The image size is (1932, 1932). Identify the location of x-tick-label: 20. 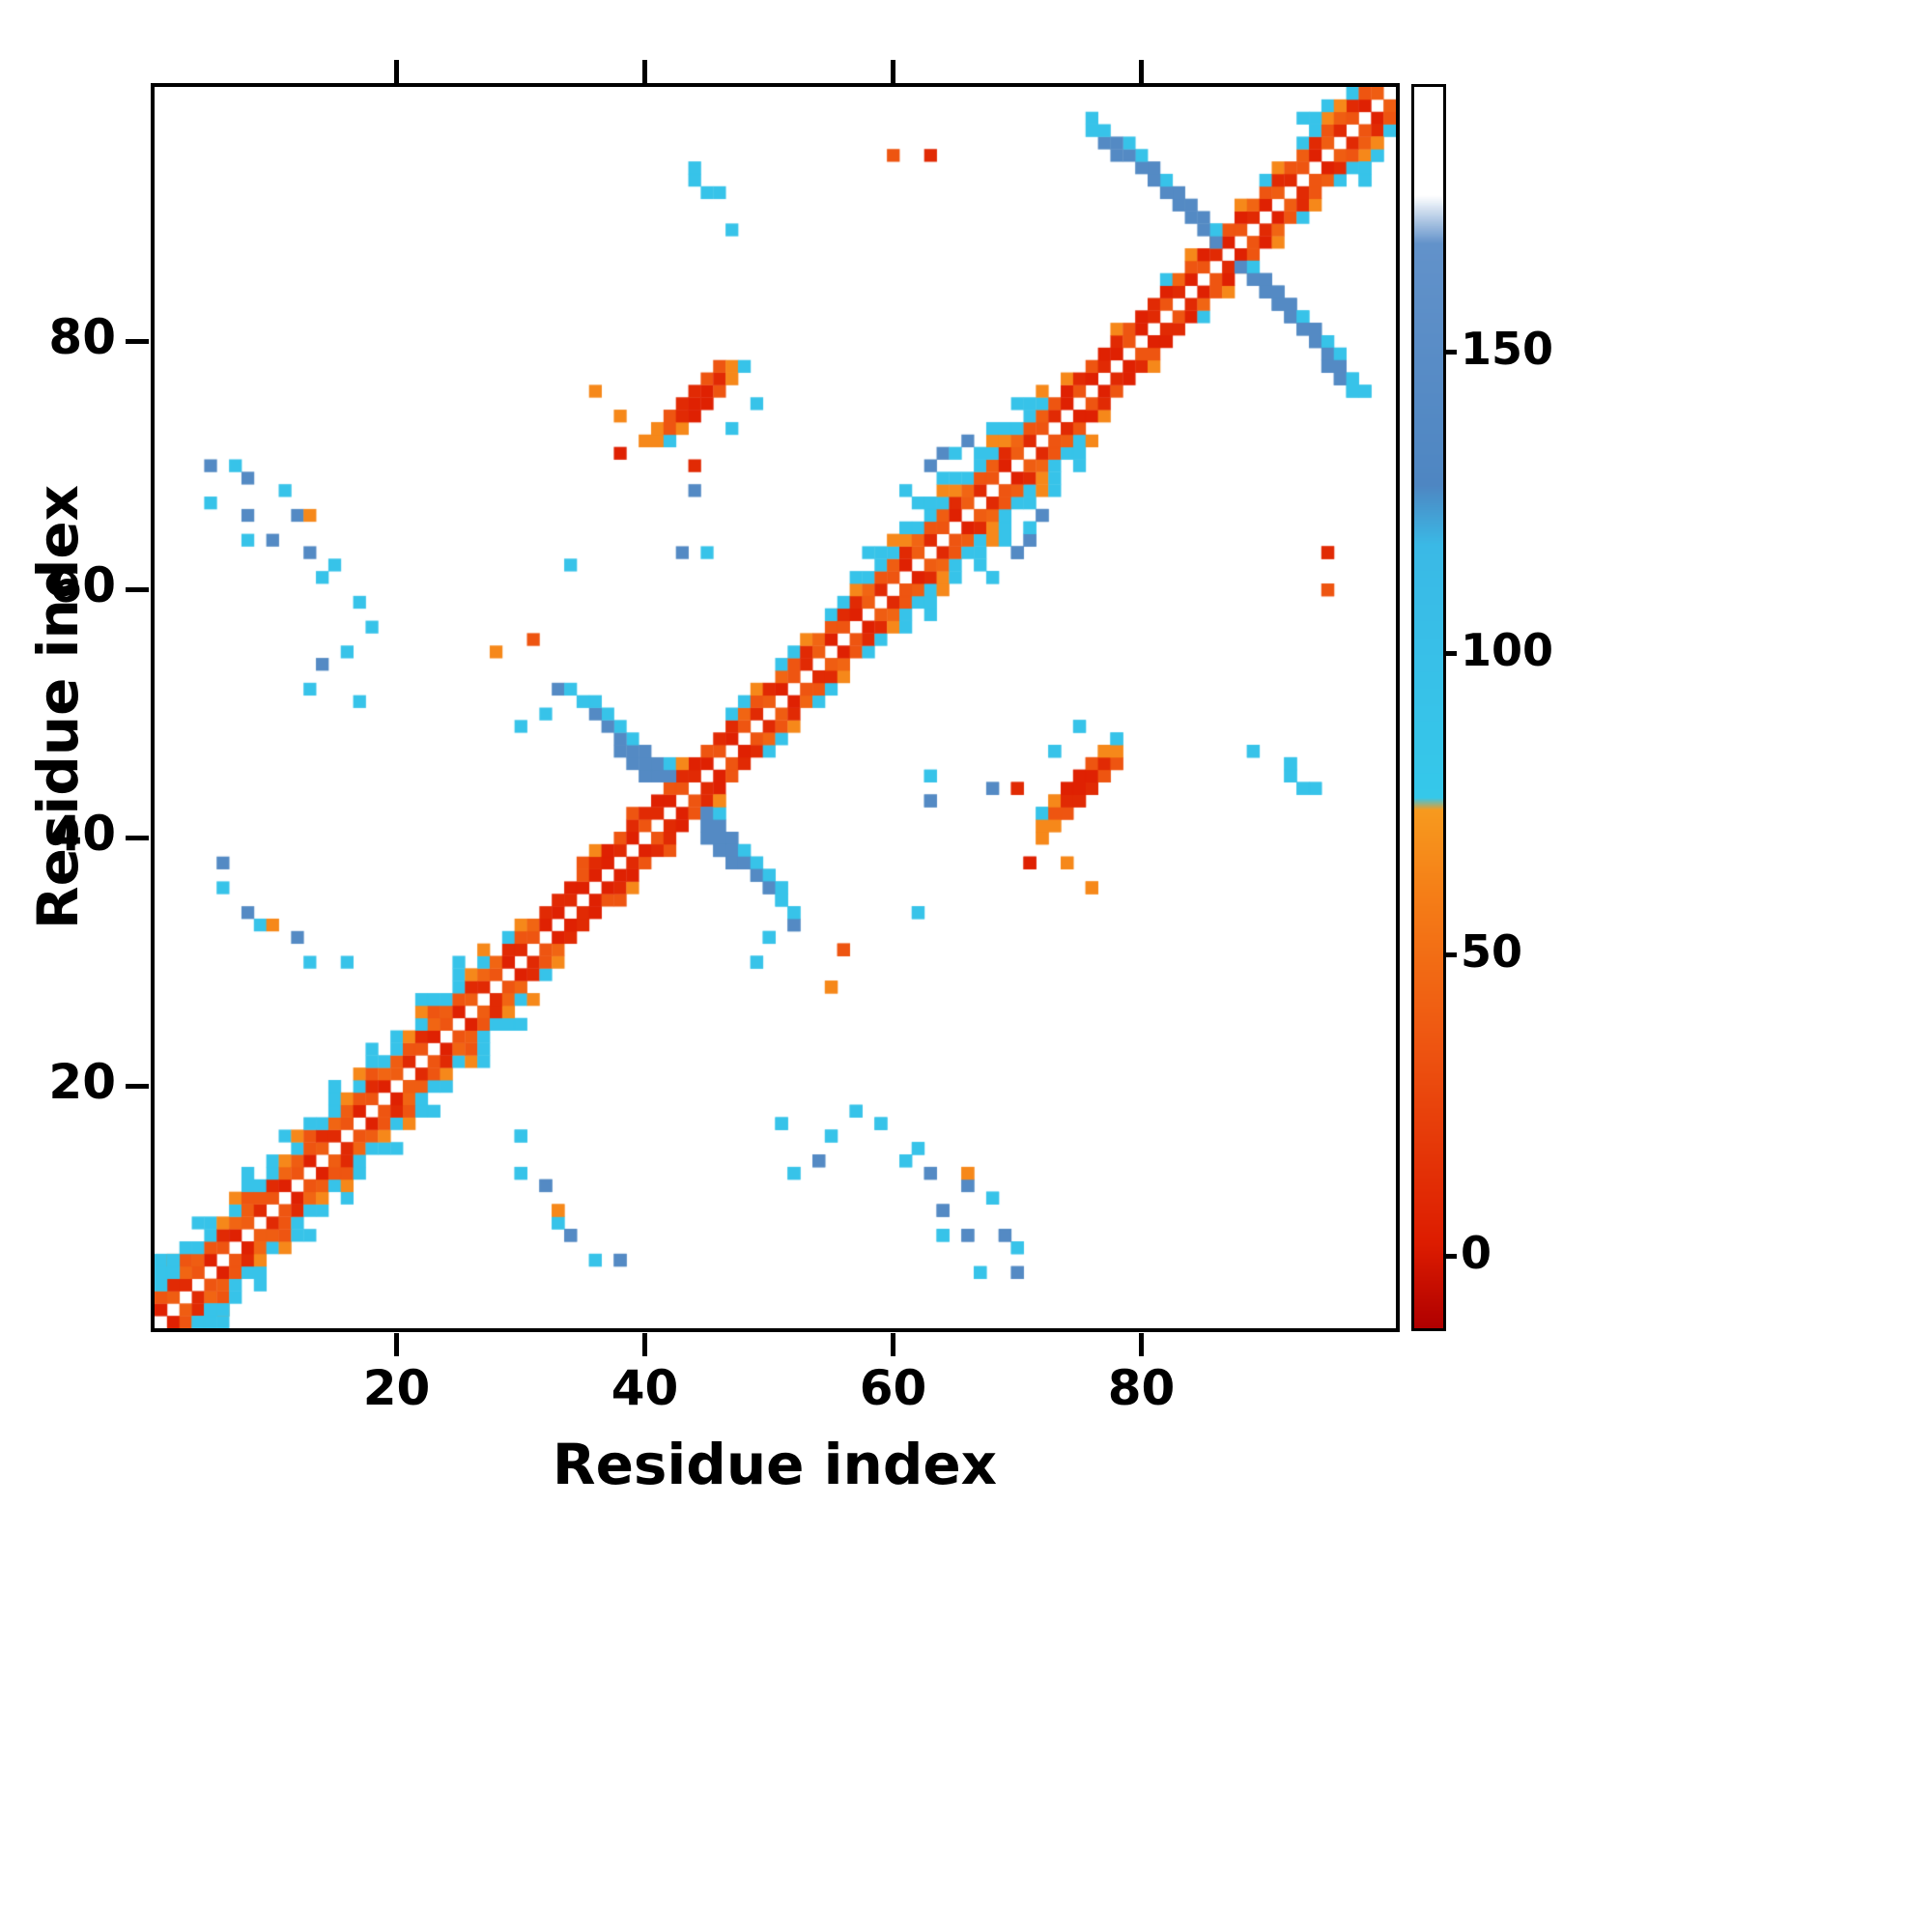
(396, 1388).